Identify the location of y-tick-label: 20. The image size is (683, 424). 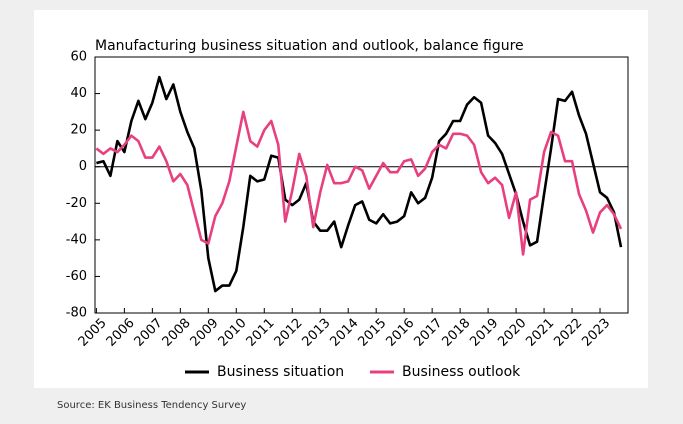
(78, 130).